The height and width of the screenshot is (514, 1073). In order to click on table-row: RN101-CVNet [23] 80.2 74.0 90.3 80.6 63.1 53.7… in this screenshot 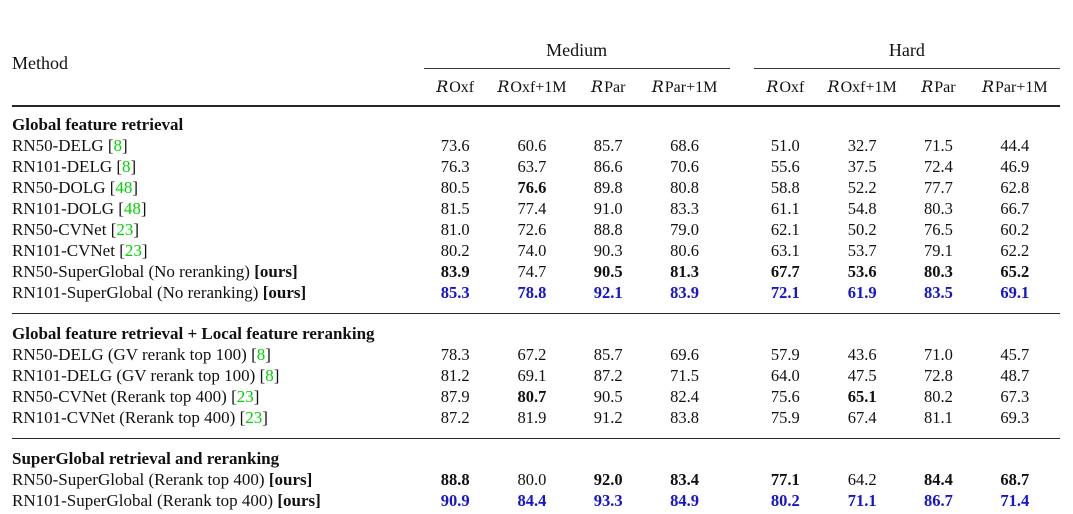, I will do `click(536, 250)`.